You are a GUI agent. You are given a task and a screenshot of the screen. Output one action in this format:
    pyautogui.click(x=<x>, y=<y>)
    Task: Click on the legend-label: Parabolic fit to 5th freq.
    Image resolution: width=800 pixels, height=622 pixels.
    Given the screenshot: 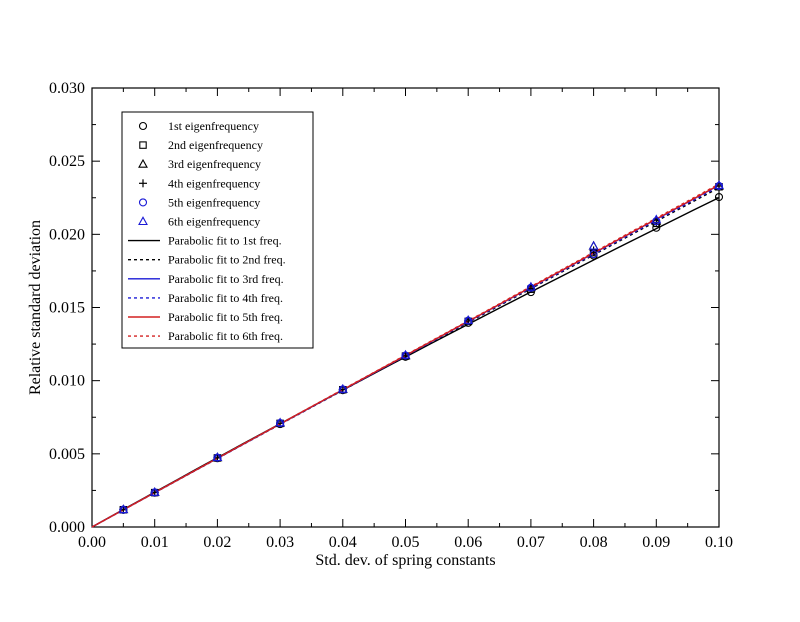 What is the action you would take?
    pyautogui.click(x=225, y=317)
    